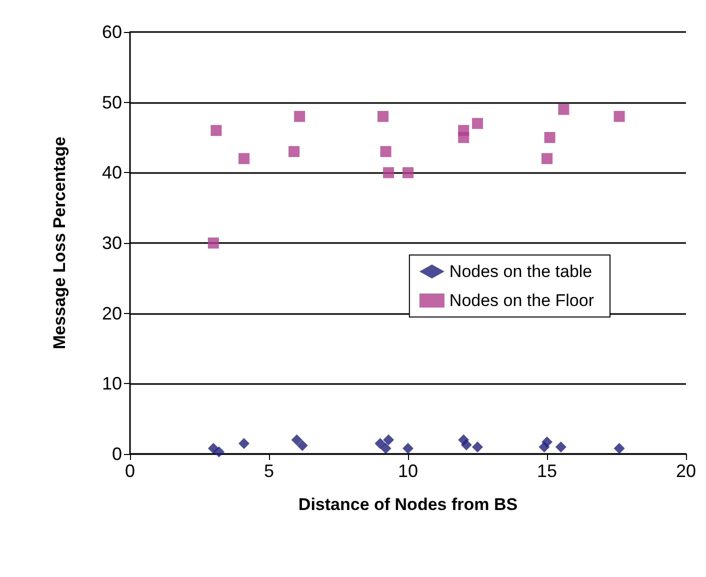  What do you see at coordinates (520, 271) in the screenshot?
I see `legend-label: Nodes on the table` at bounding box center [520, 271].